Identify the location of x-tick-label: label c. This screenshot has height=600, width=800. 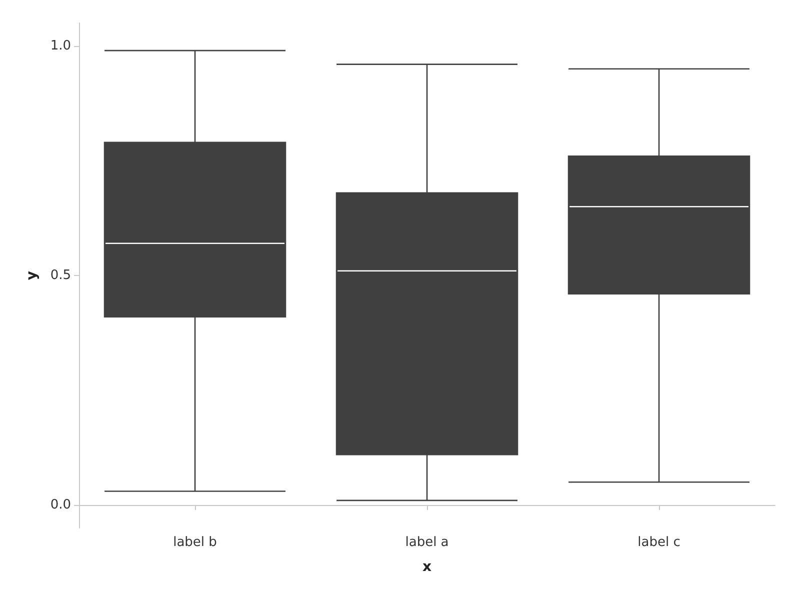
(659, 542).